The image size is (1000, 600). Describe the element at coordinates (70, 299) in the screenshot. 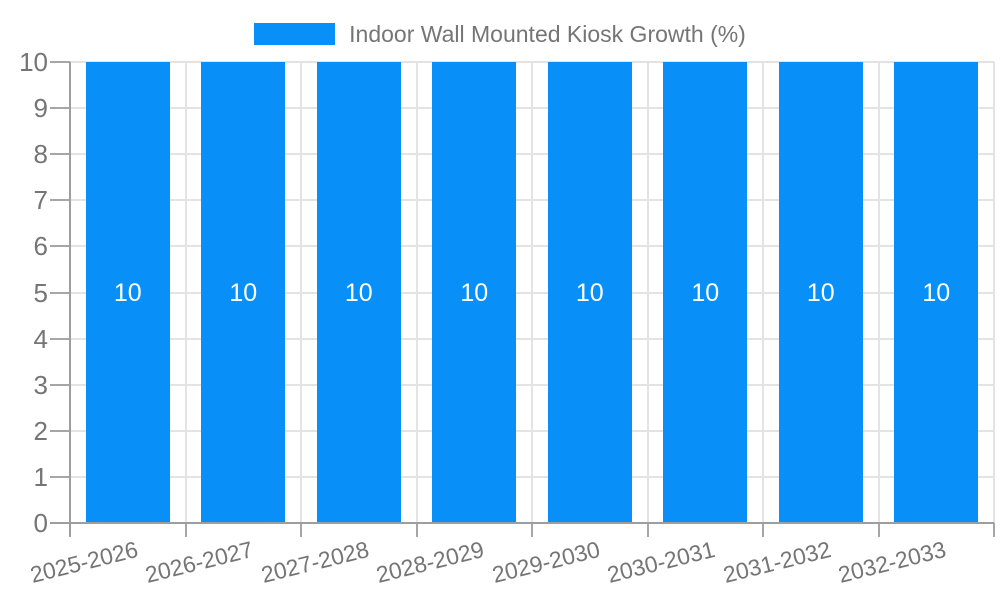

I see `y-axis-line` at that location.